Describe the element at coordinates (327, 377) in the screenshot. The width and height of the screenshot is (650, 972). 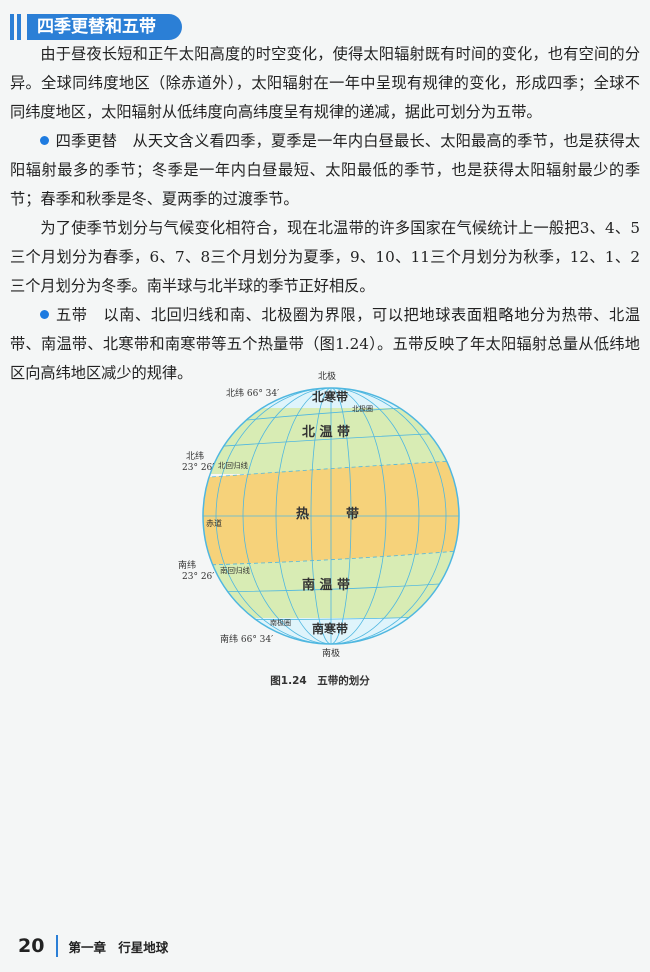
I see `label-north-pole: 北极` at that location.